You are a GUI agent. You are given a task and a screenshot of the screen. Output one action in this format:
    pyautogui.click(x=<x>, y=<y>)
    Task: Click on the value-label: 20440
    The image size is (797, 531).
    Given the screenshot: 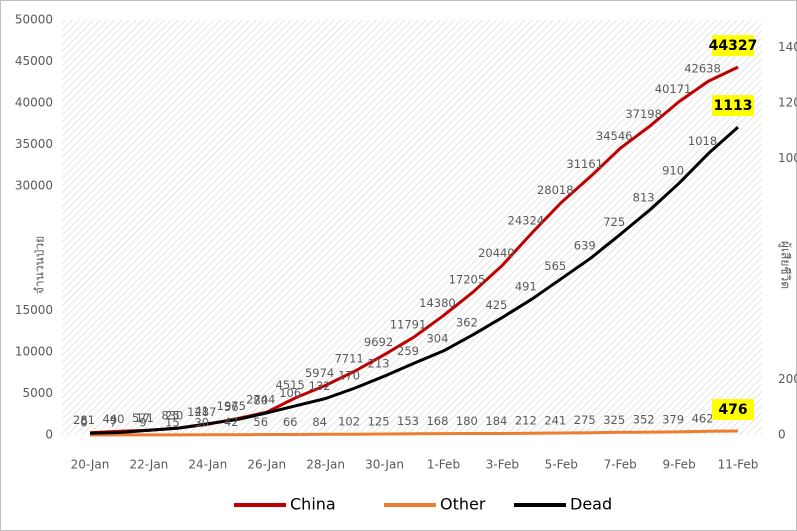 What is the action you would take?
    pyautogui.click(x=496, y=253)
    